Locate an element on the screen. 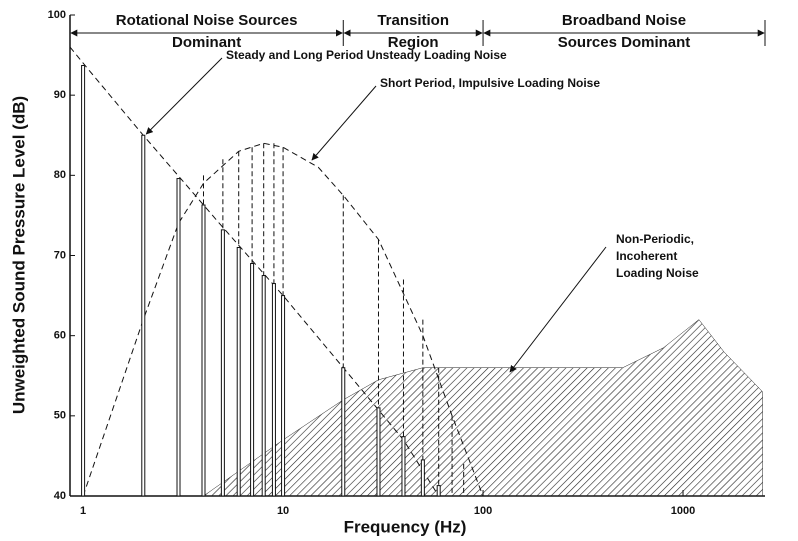 This screenshot has height=541, width=798. region-label: Region is located at coordinates (413, 42).